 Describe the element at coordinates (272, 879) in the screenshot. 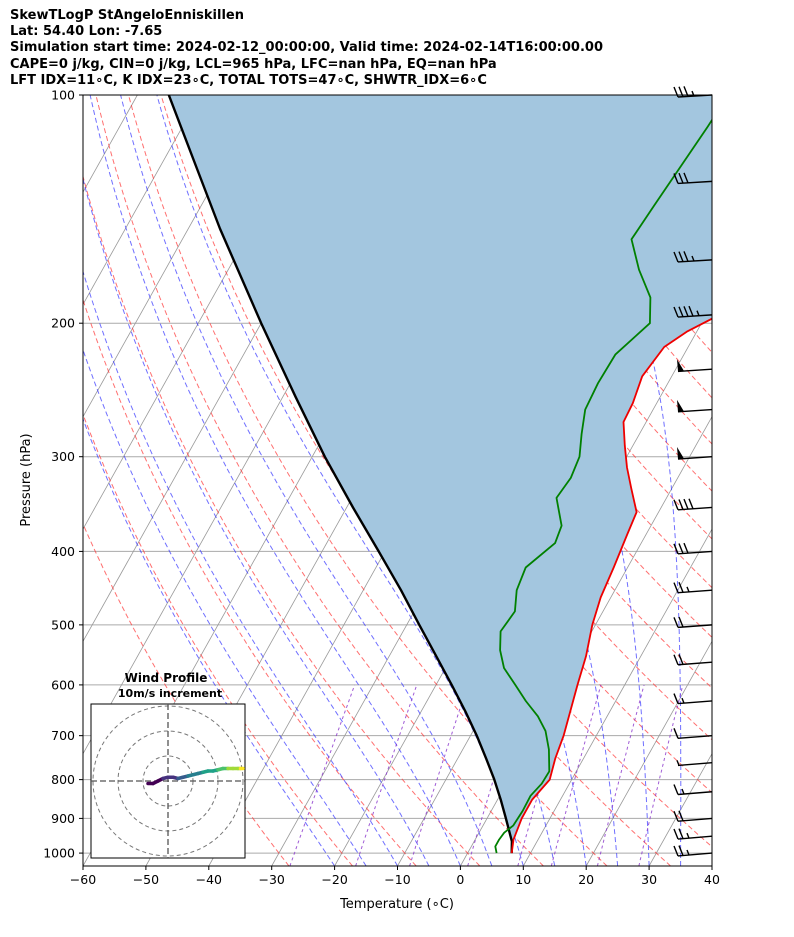

I see `x-tick-label: −30` at that location.